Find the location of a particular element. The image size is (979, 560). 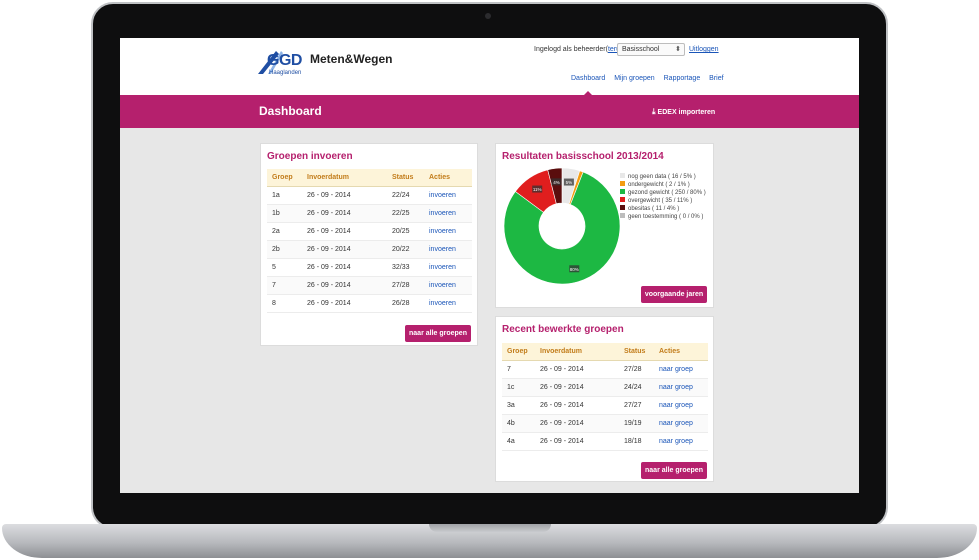

cell-groep: 3a is located at coordinates (518, 405).